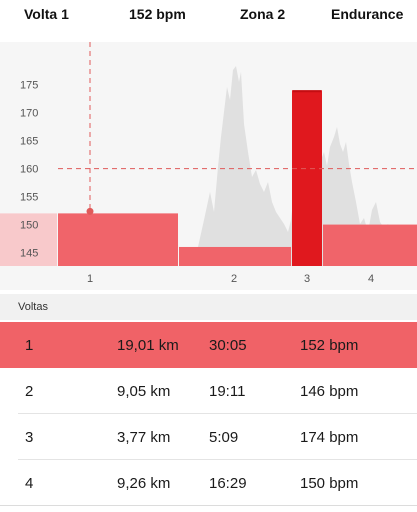 The height and width of the screenshot is (512, 417). I want to click on lap-distance: 9,05 km, so click(144, 391).